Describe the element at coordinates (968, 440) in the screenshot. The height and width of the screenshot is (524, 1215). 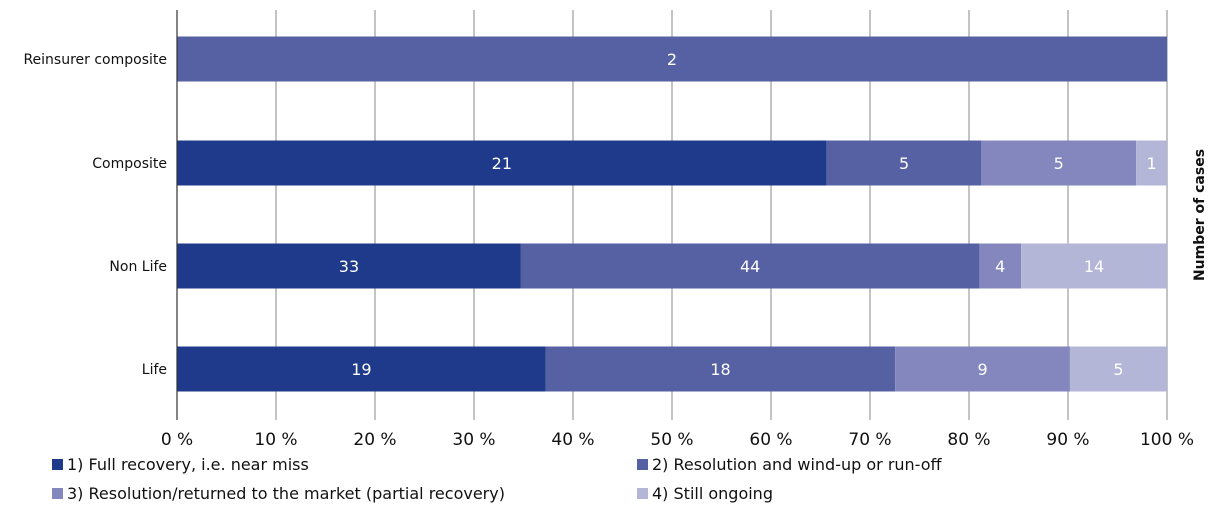
I see `x-tick-label-8: 80 %` at that location.